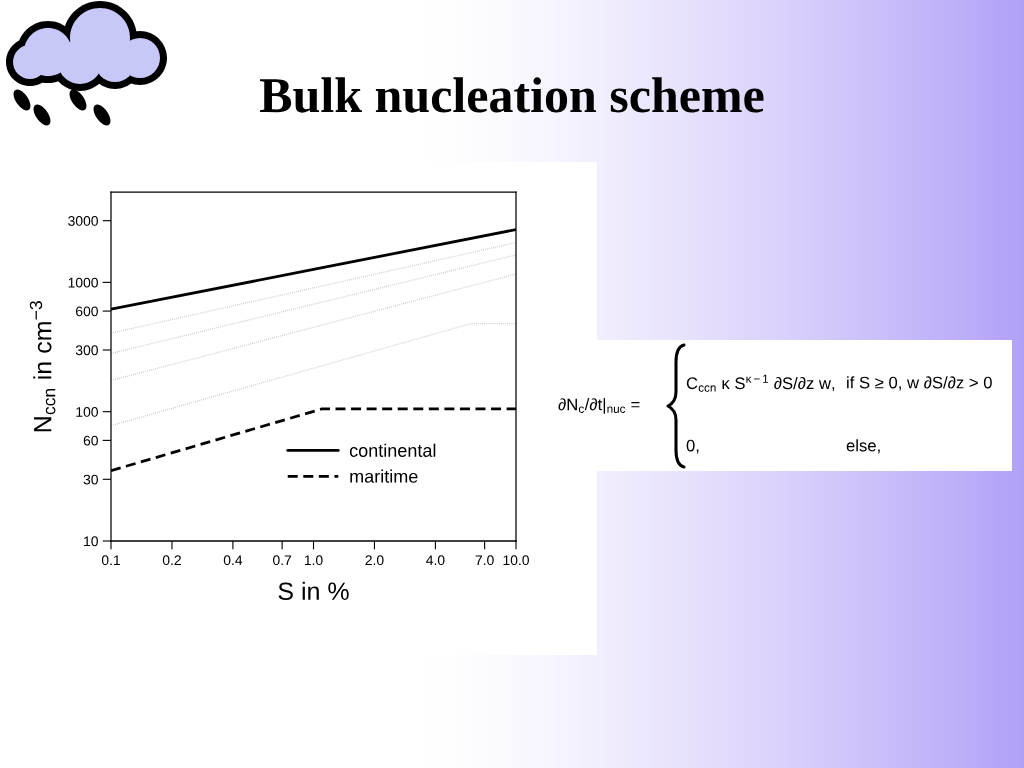 This screenshot has width=1024, height=768. Describe the element at coordinates (91, 541) in the screenshot. I see `y-tick-label: 10` at that location.